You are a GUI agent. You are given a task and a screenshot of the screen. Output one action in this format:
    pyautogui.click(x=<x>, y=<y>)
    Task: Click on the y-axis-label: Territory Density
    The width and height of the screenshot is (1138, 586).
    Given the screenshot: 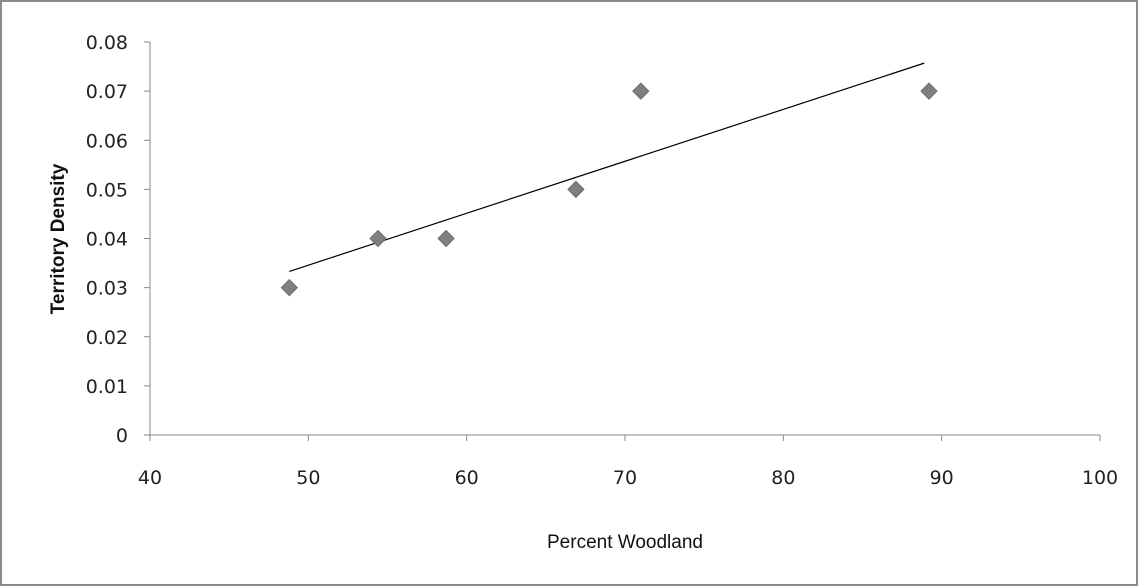 What is the action you would take?
    pyautogui.click(x=58, y=238)
    